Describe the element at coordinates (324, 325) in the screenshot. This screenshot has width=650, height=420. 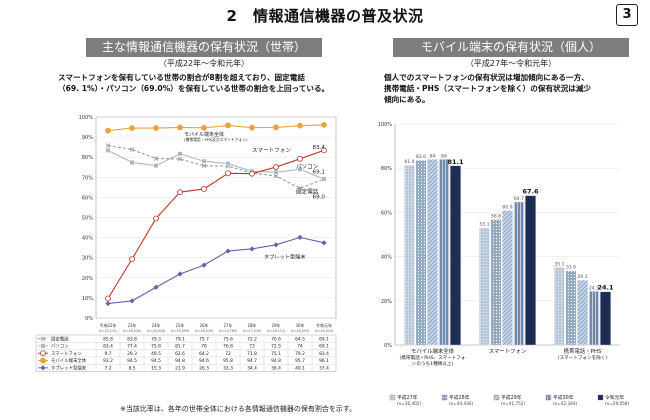
I see `line-x-tick: 令和元年` at that location.